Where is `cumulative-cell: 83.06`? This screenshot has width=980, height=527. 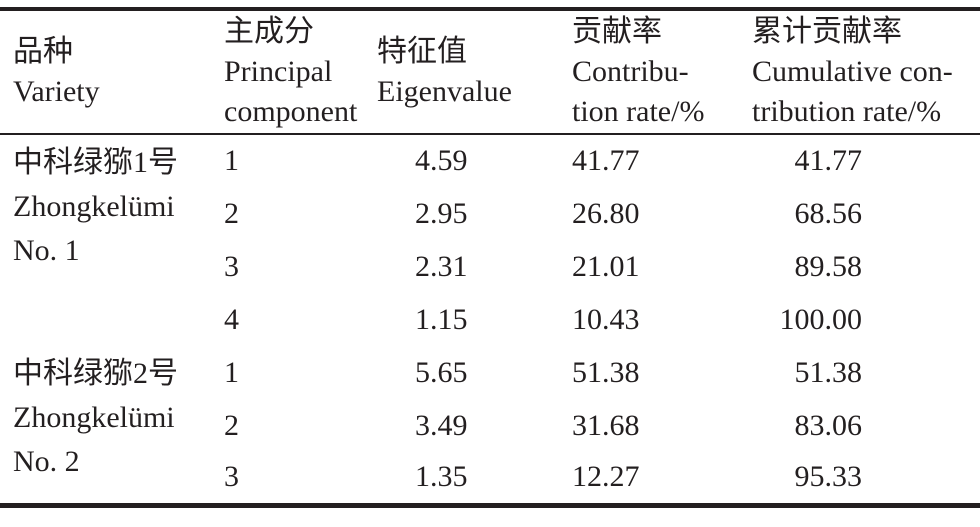 cumulative-cell: 83.06 is located at coordinates (866, 425).